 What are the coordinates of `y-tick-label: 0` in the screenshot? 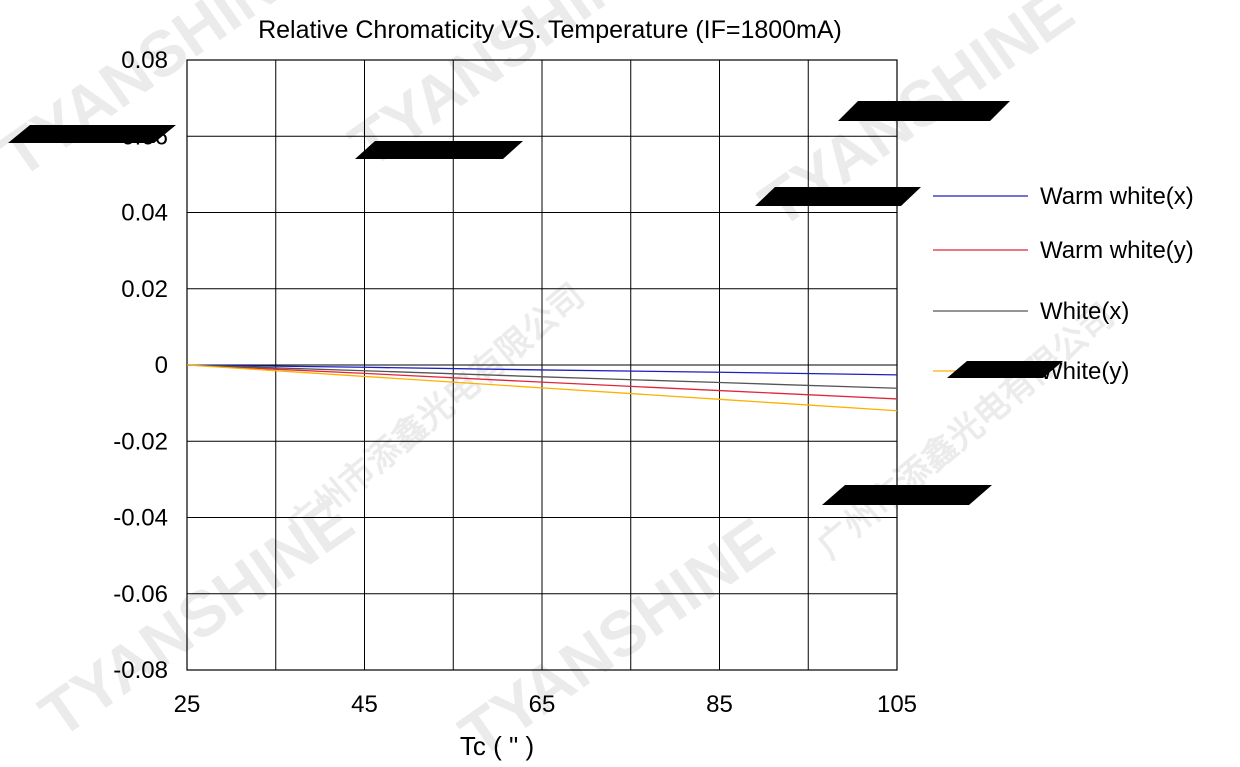 It's located at (161, 365).